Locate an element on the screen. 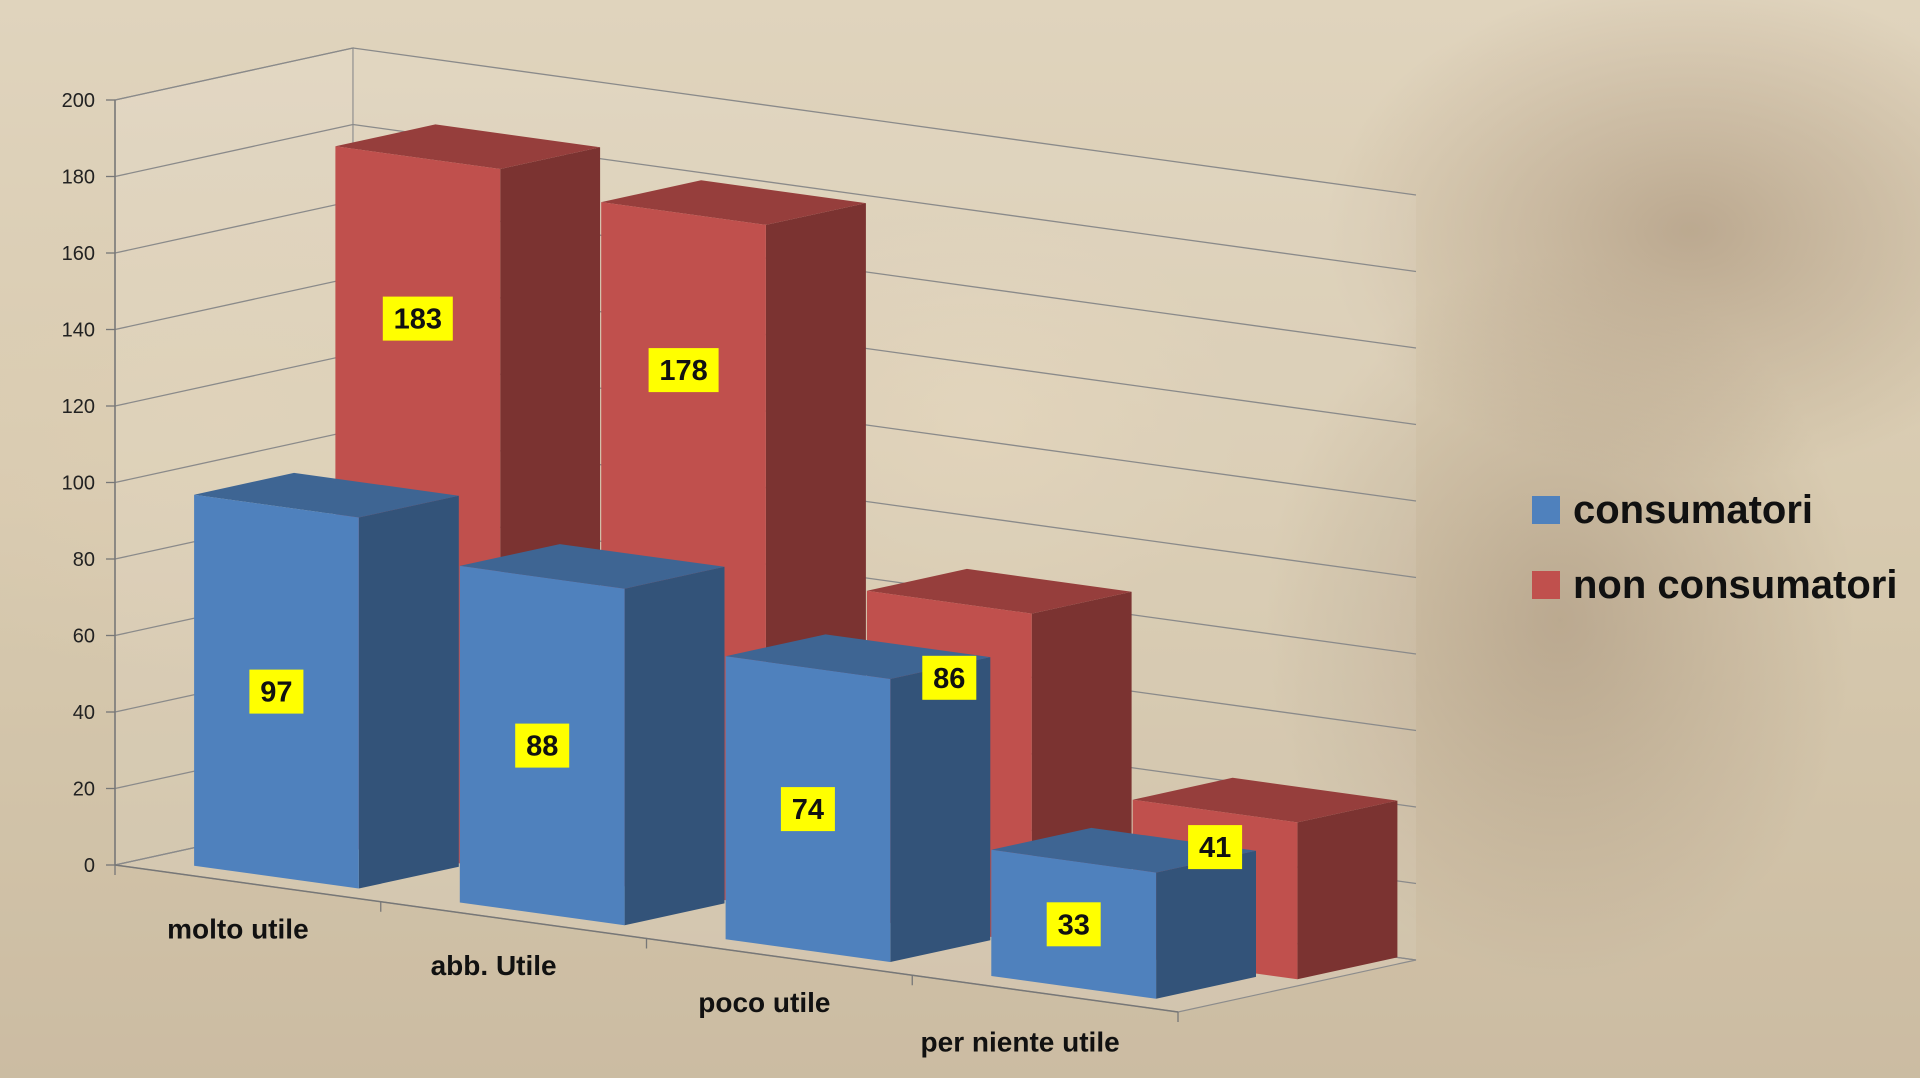 This screenshot has width=1920, height=1078. y-tick-label: 20 is located at coordinates (84, 790).